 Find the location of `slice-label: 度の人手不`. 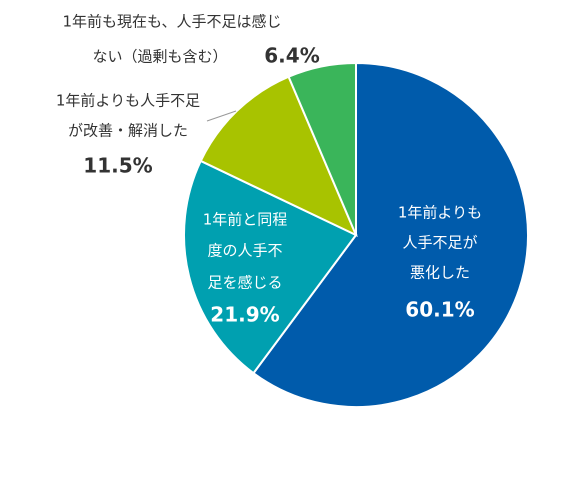

slice-label: 度の人手不 is located at coordinates (244, 251).